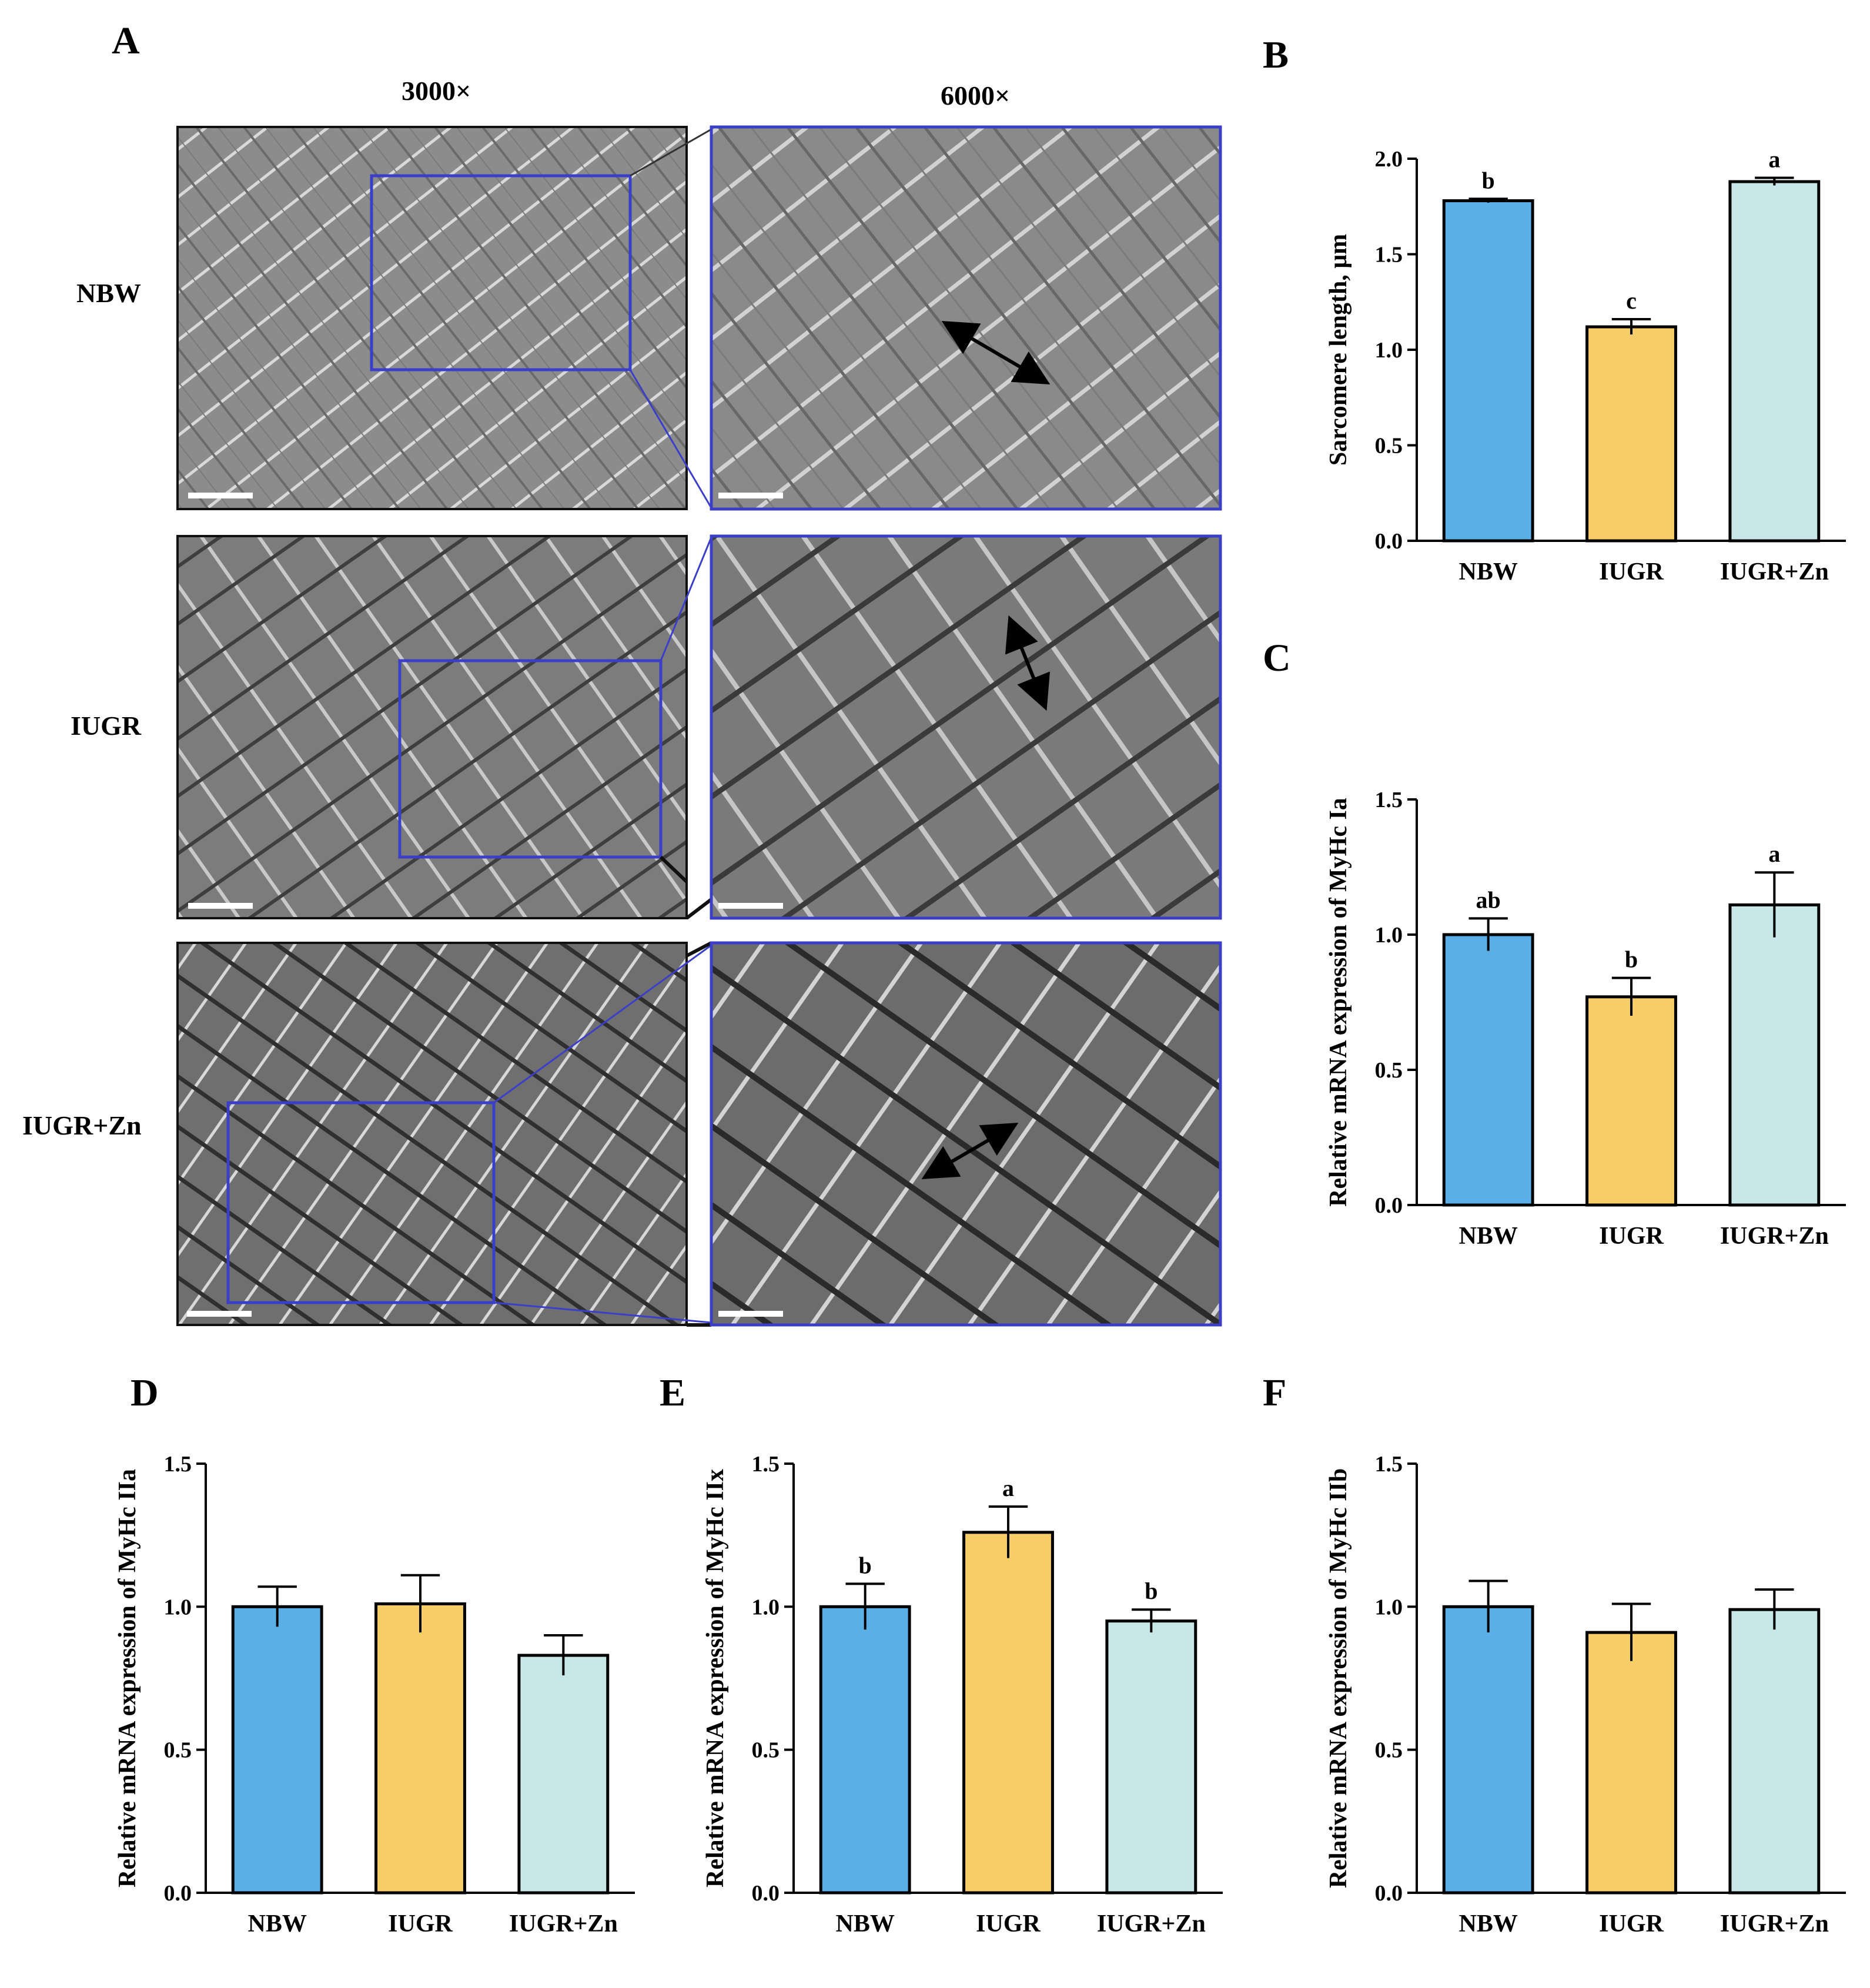 The image size is (1870, 1988). I want to click on row-label-iugr: IUGR, so click(107, 726).